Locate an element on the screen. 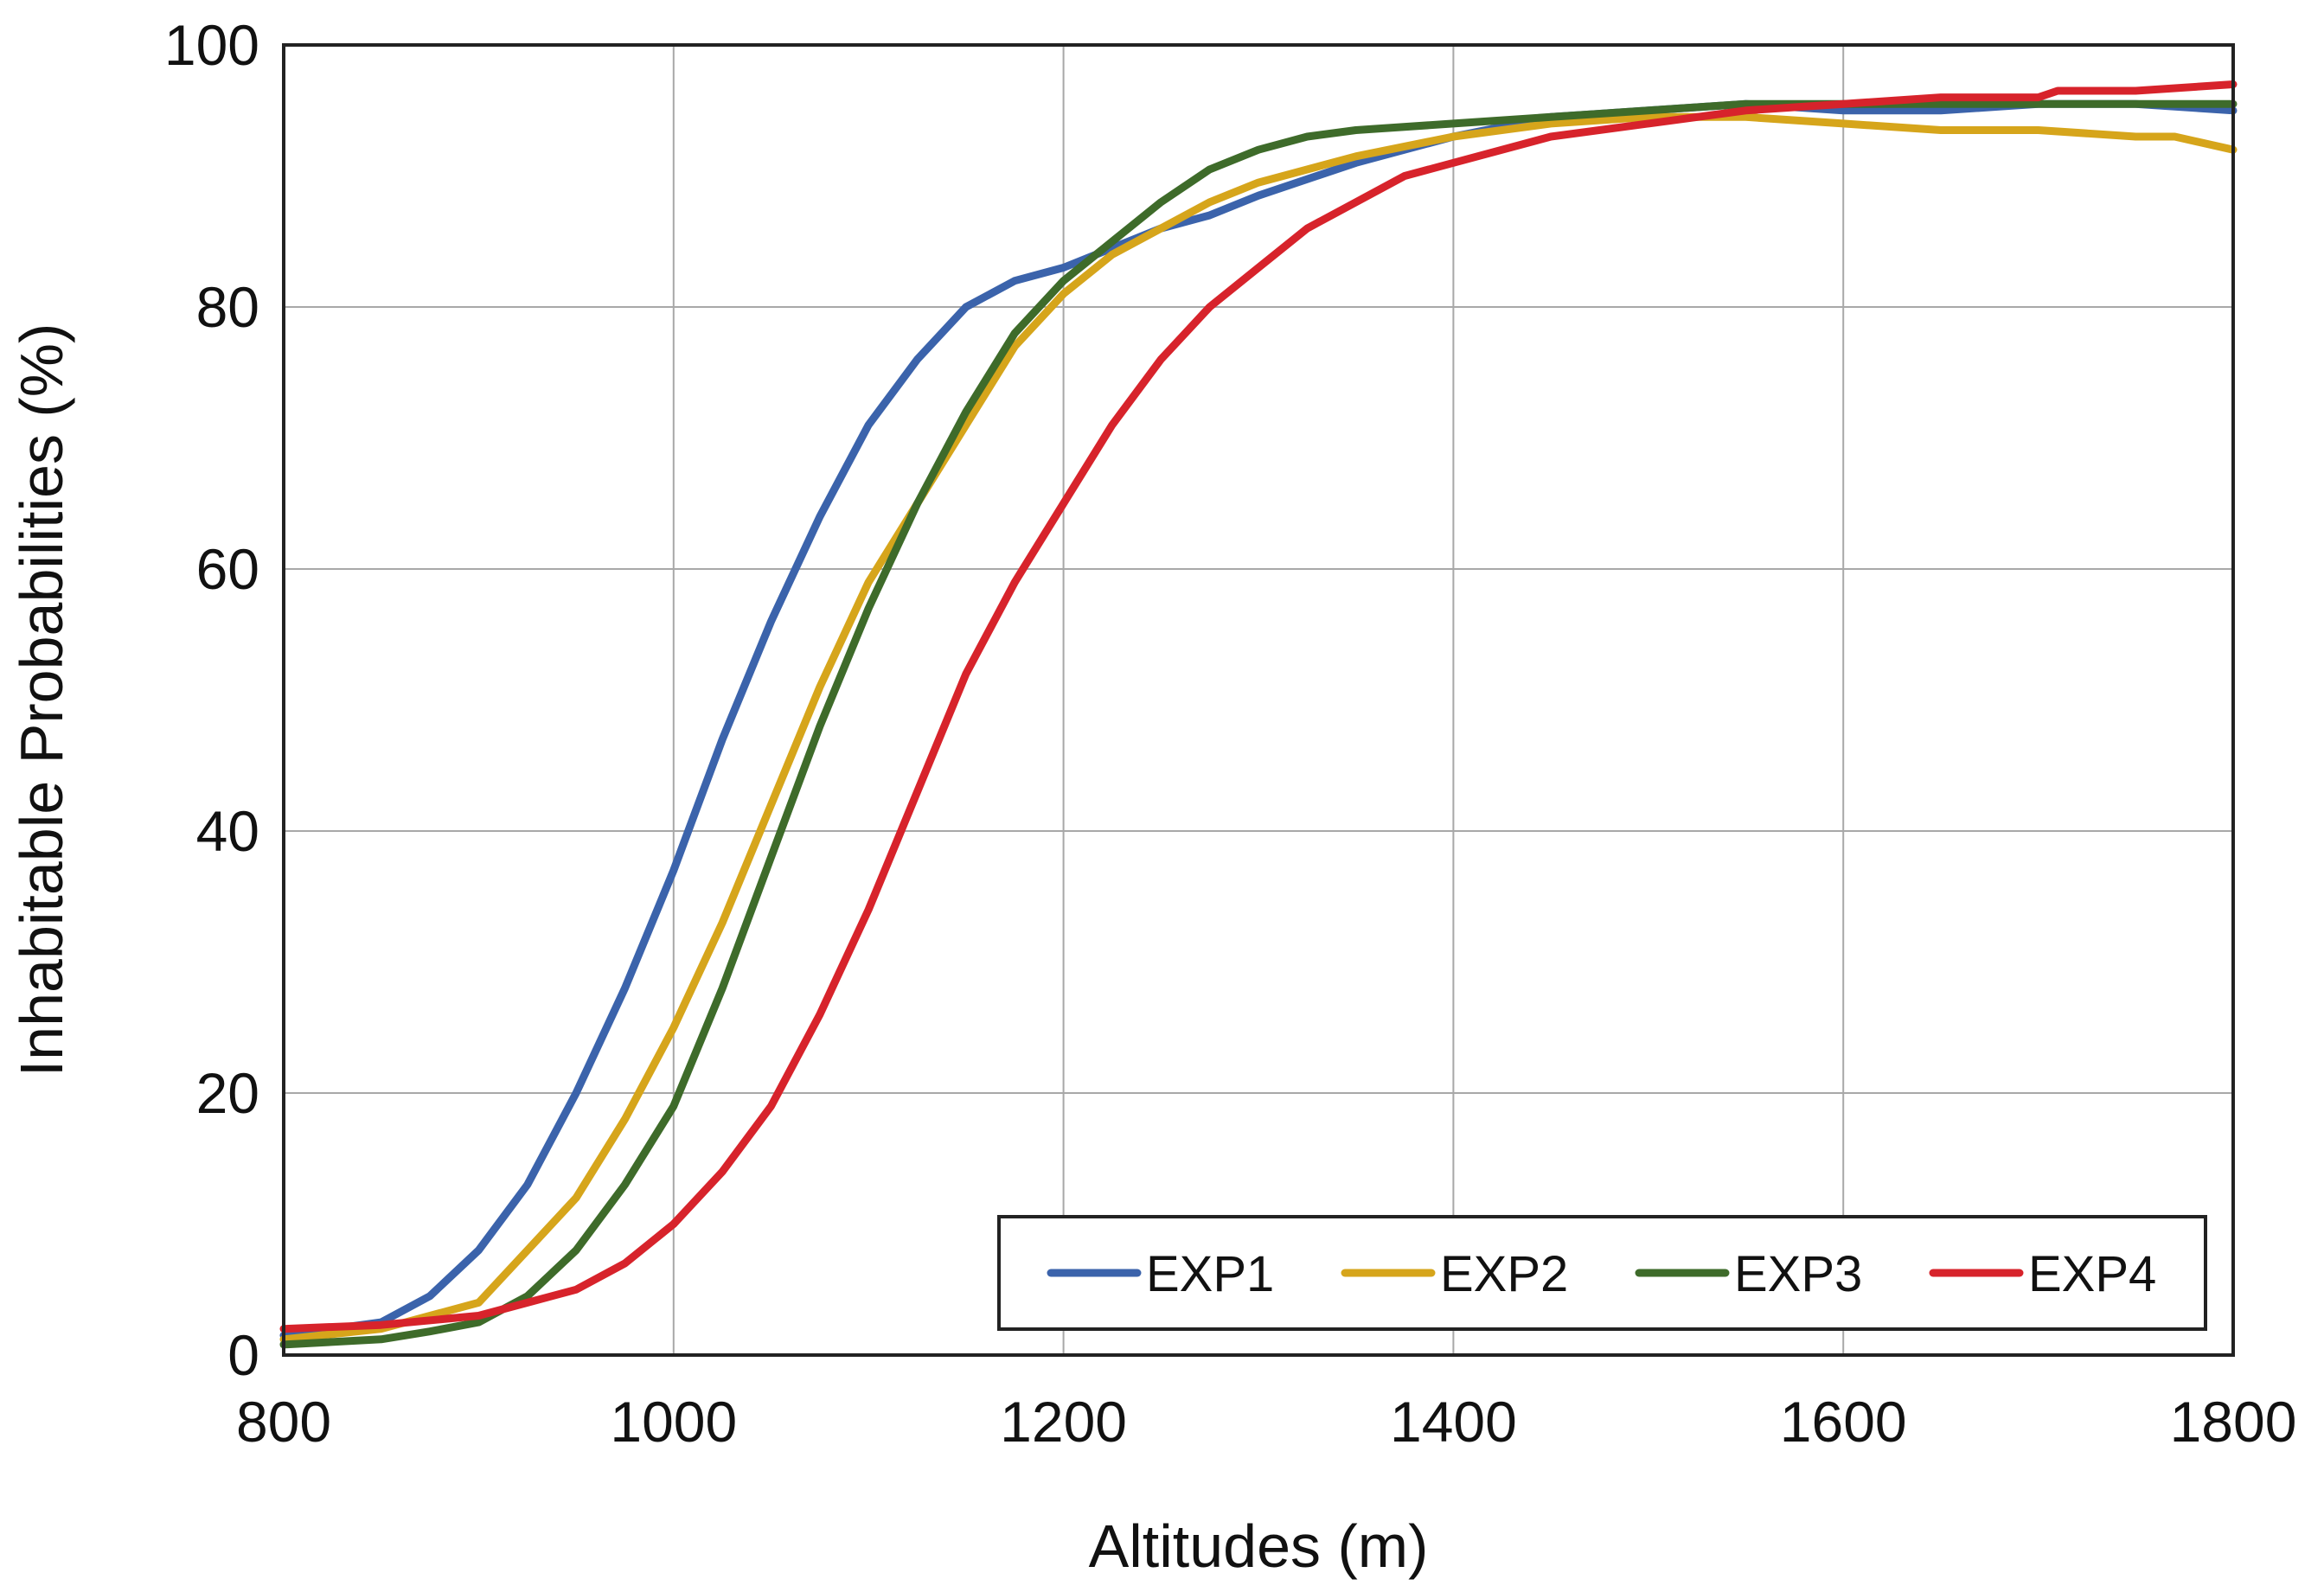 The width and height of the screenshot is (2324, 1592). x-tick-label: 1200 is located at coordinates (1063, 1422).